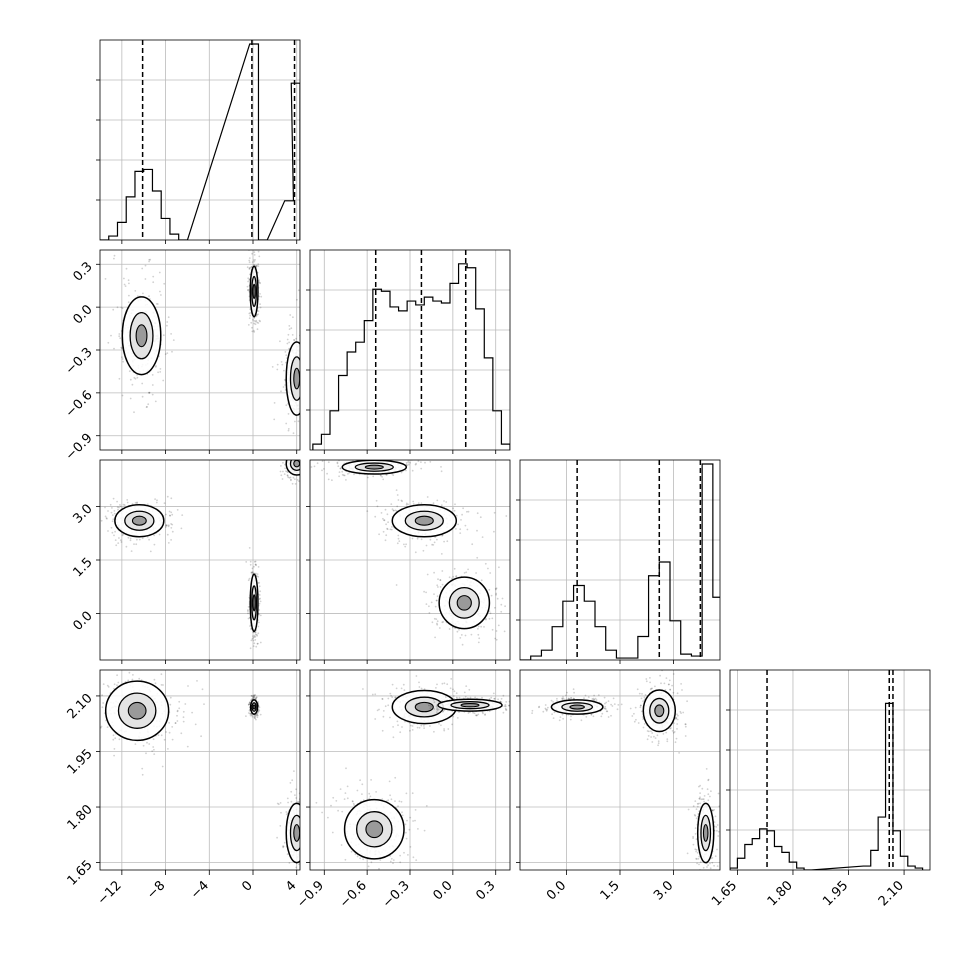  What do you see at coordinates (411, 357) in the screenshot?
I see `histogram-step` at bounding box center [411, 357].